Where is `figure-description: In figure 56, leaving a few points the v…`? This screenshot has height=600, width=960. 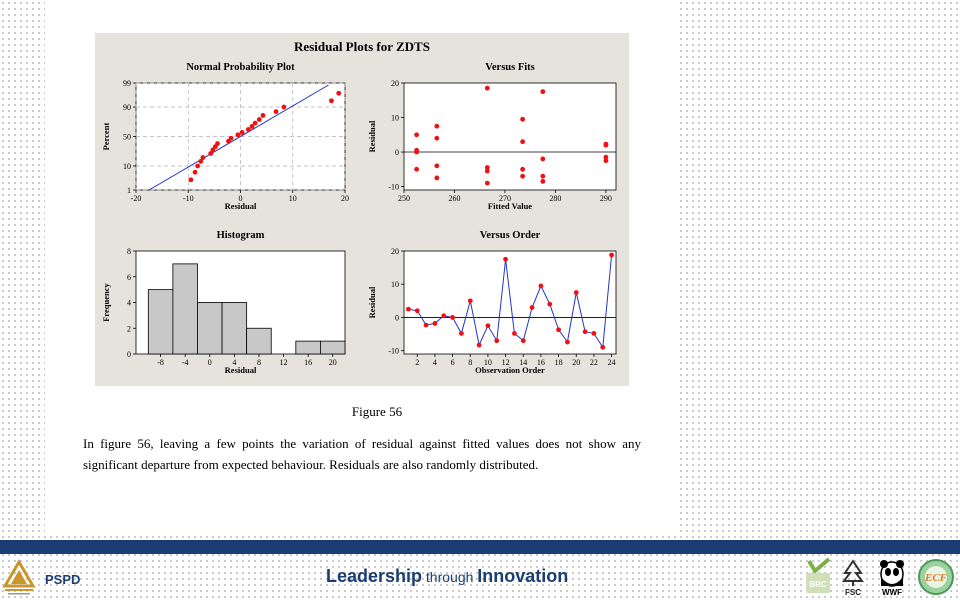
figure-description: In figure 56, leaving a few points the v… is located at coordinates (362, 454).